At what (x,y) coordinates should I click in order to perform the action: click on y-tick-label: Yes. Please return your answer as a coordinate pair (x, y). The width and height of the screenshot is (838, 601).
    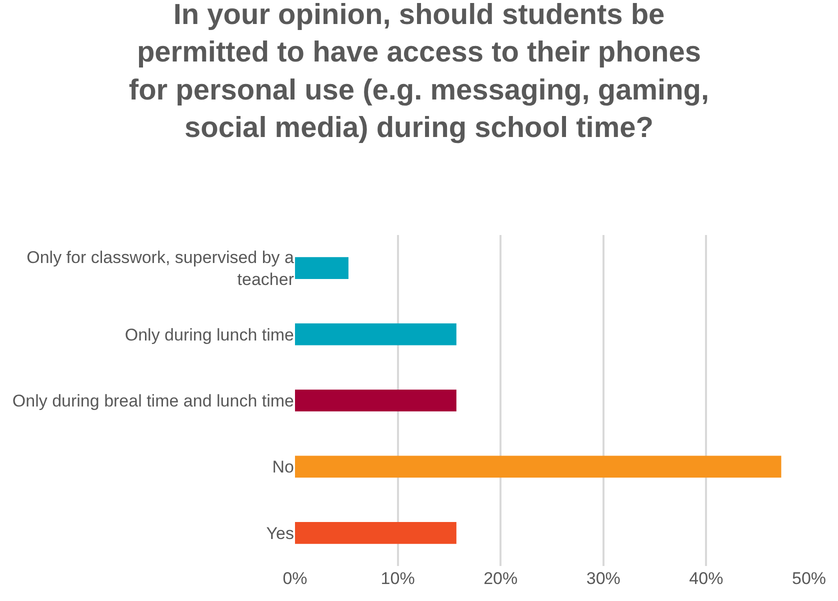
    Looking at the image, I should click on (280, 533).